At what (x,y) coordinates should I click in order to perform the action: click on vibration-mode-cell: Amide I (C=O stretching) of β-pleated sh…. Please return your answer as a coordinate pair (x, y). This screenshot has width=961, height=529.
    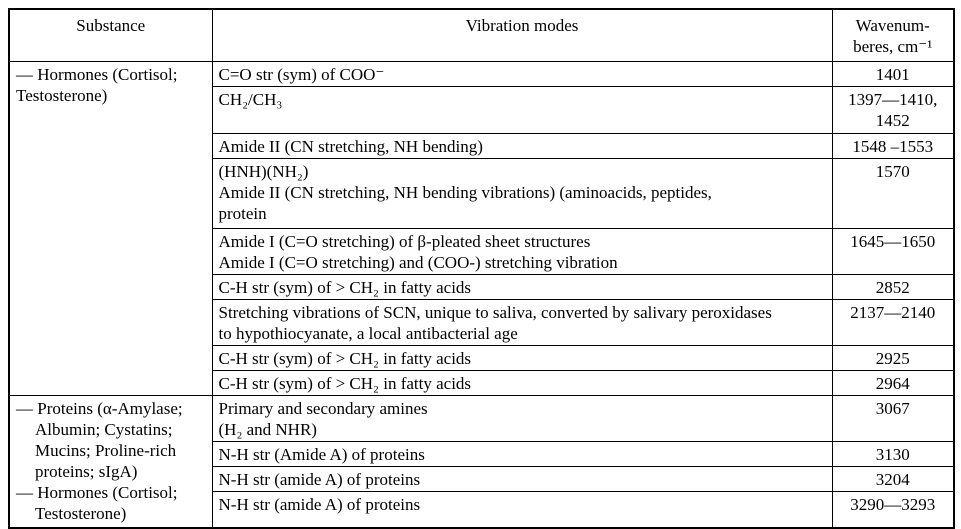
    Looking at the image, I should click on (522, 251).